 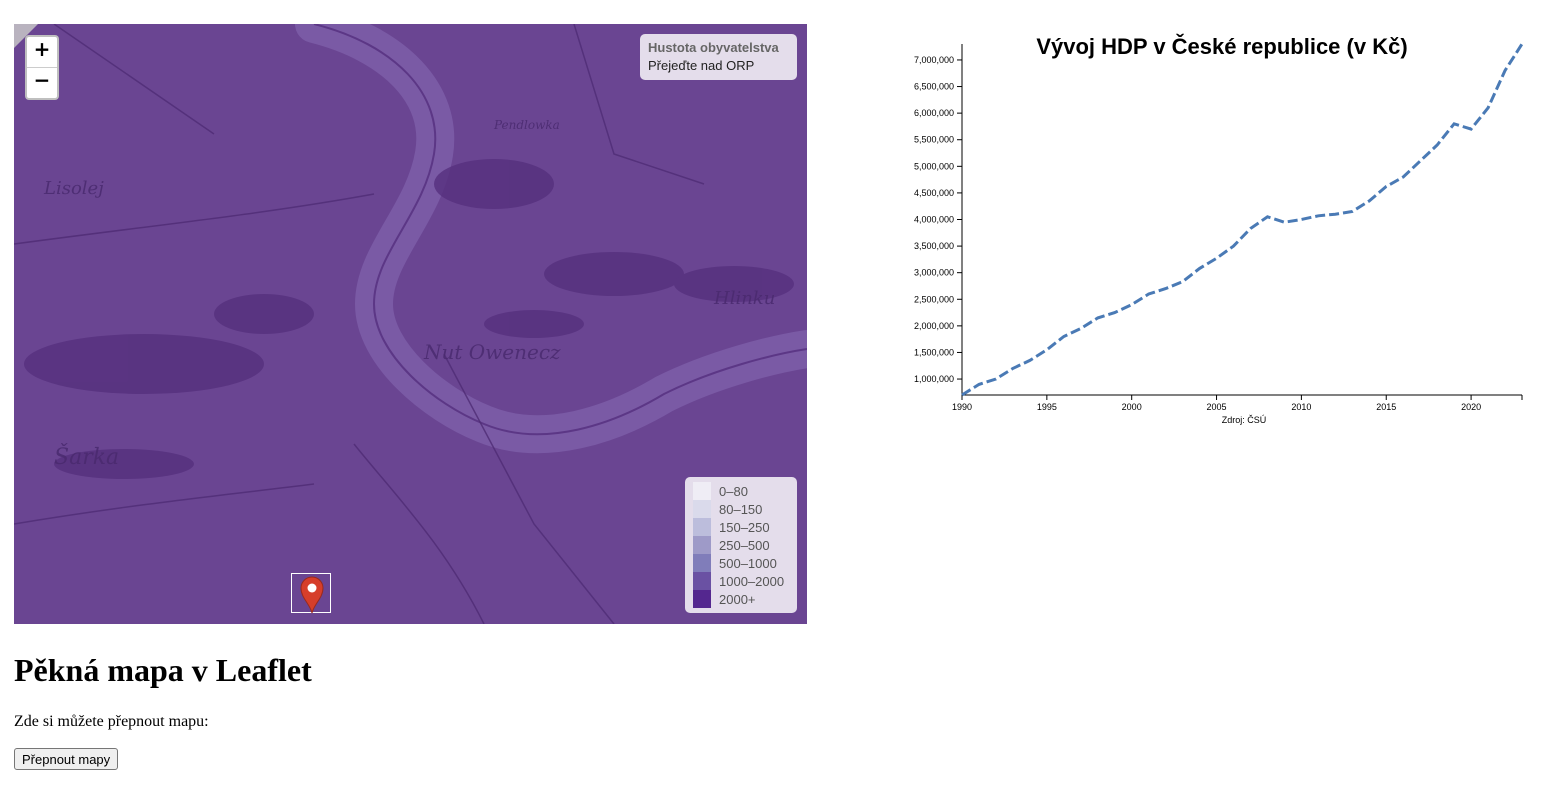 I want to click on y-tick-label: 4,500,000, so click(x=934, y=193).